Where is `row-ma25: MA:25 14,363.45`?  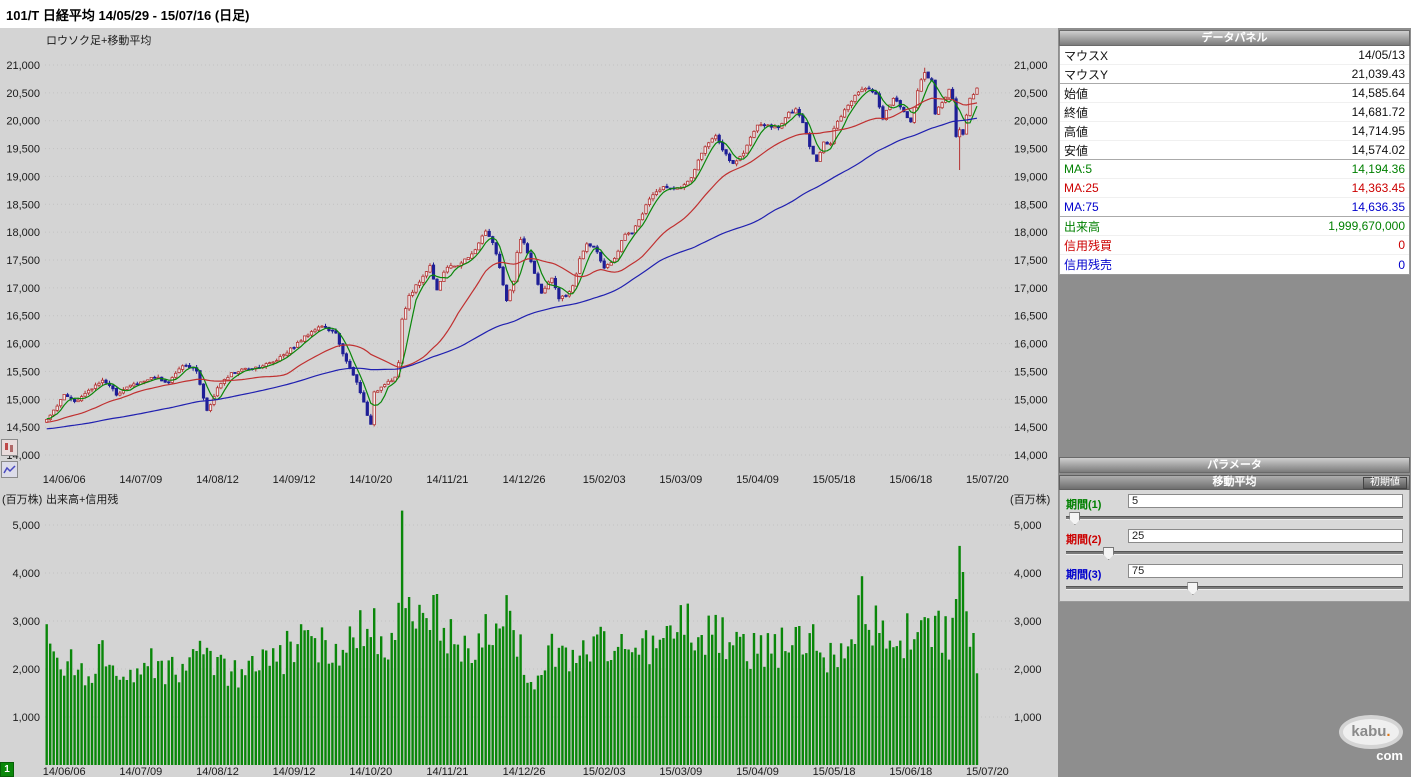
row-ma25: MA:25 14,363.45 is located at coordinates (1234, 188).